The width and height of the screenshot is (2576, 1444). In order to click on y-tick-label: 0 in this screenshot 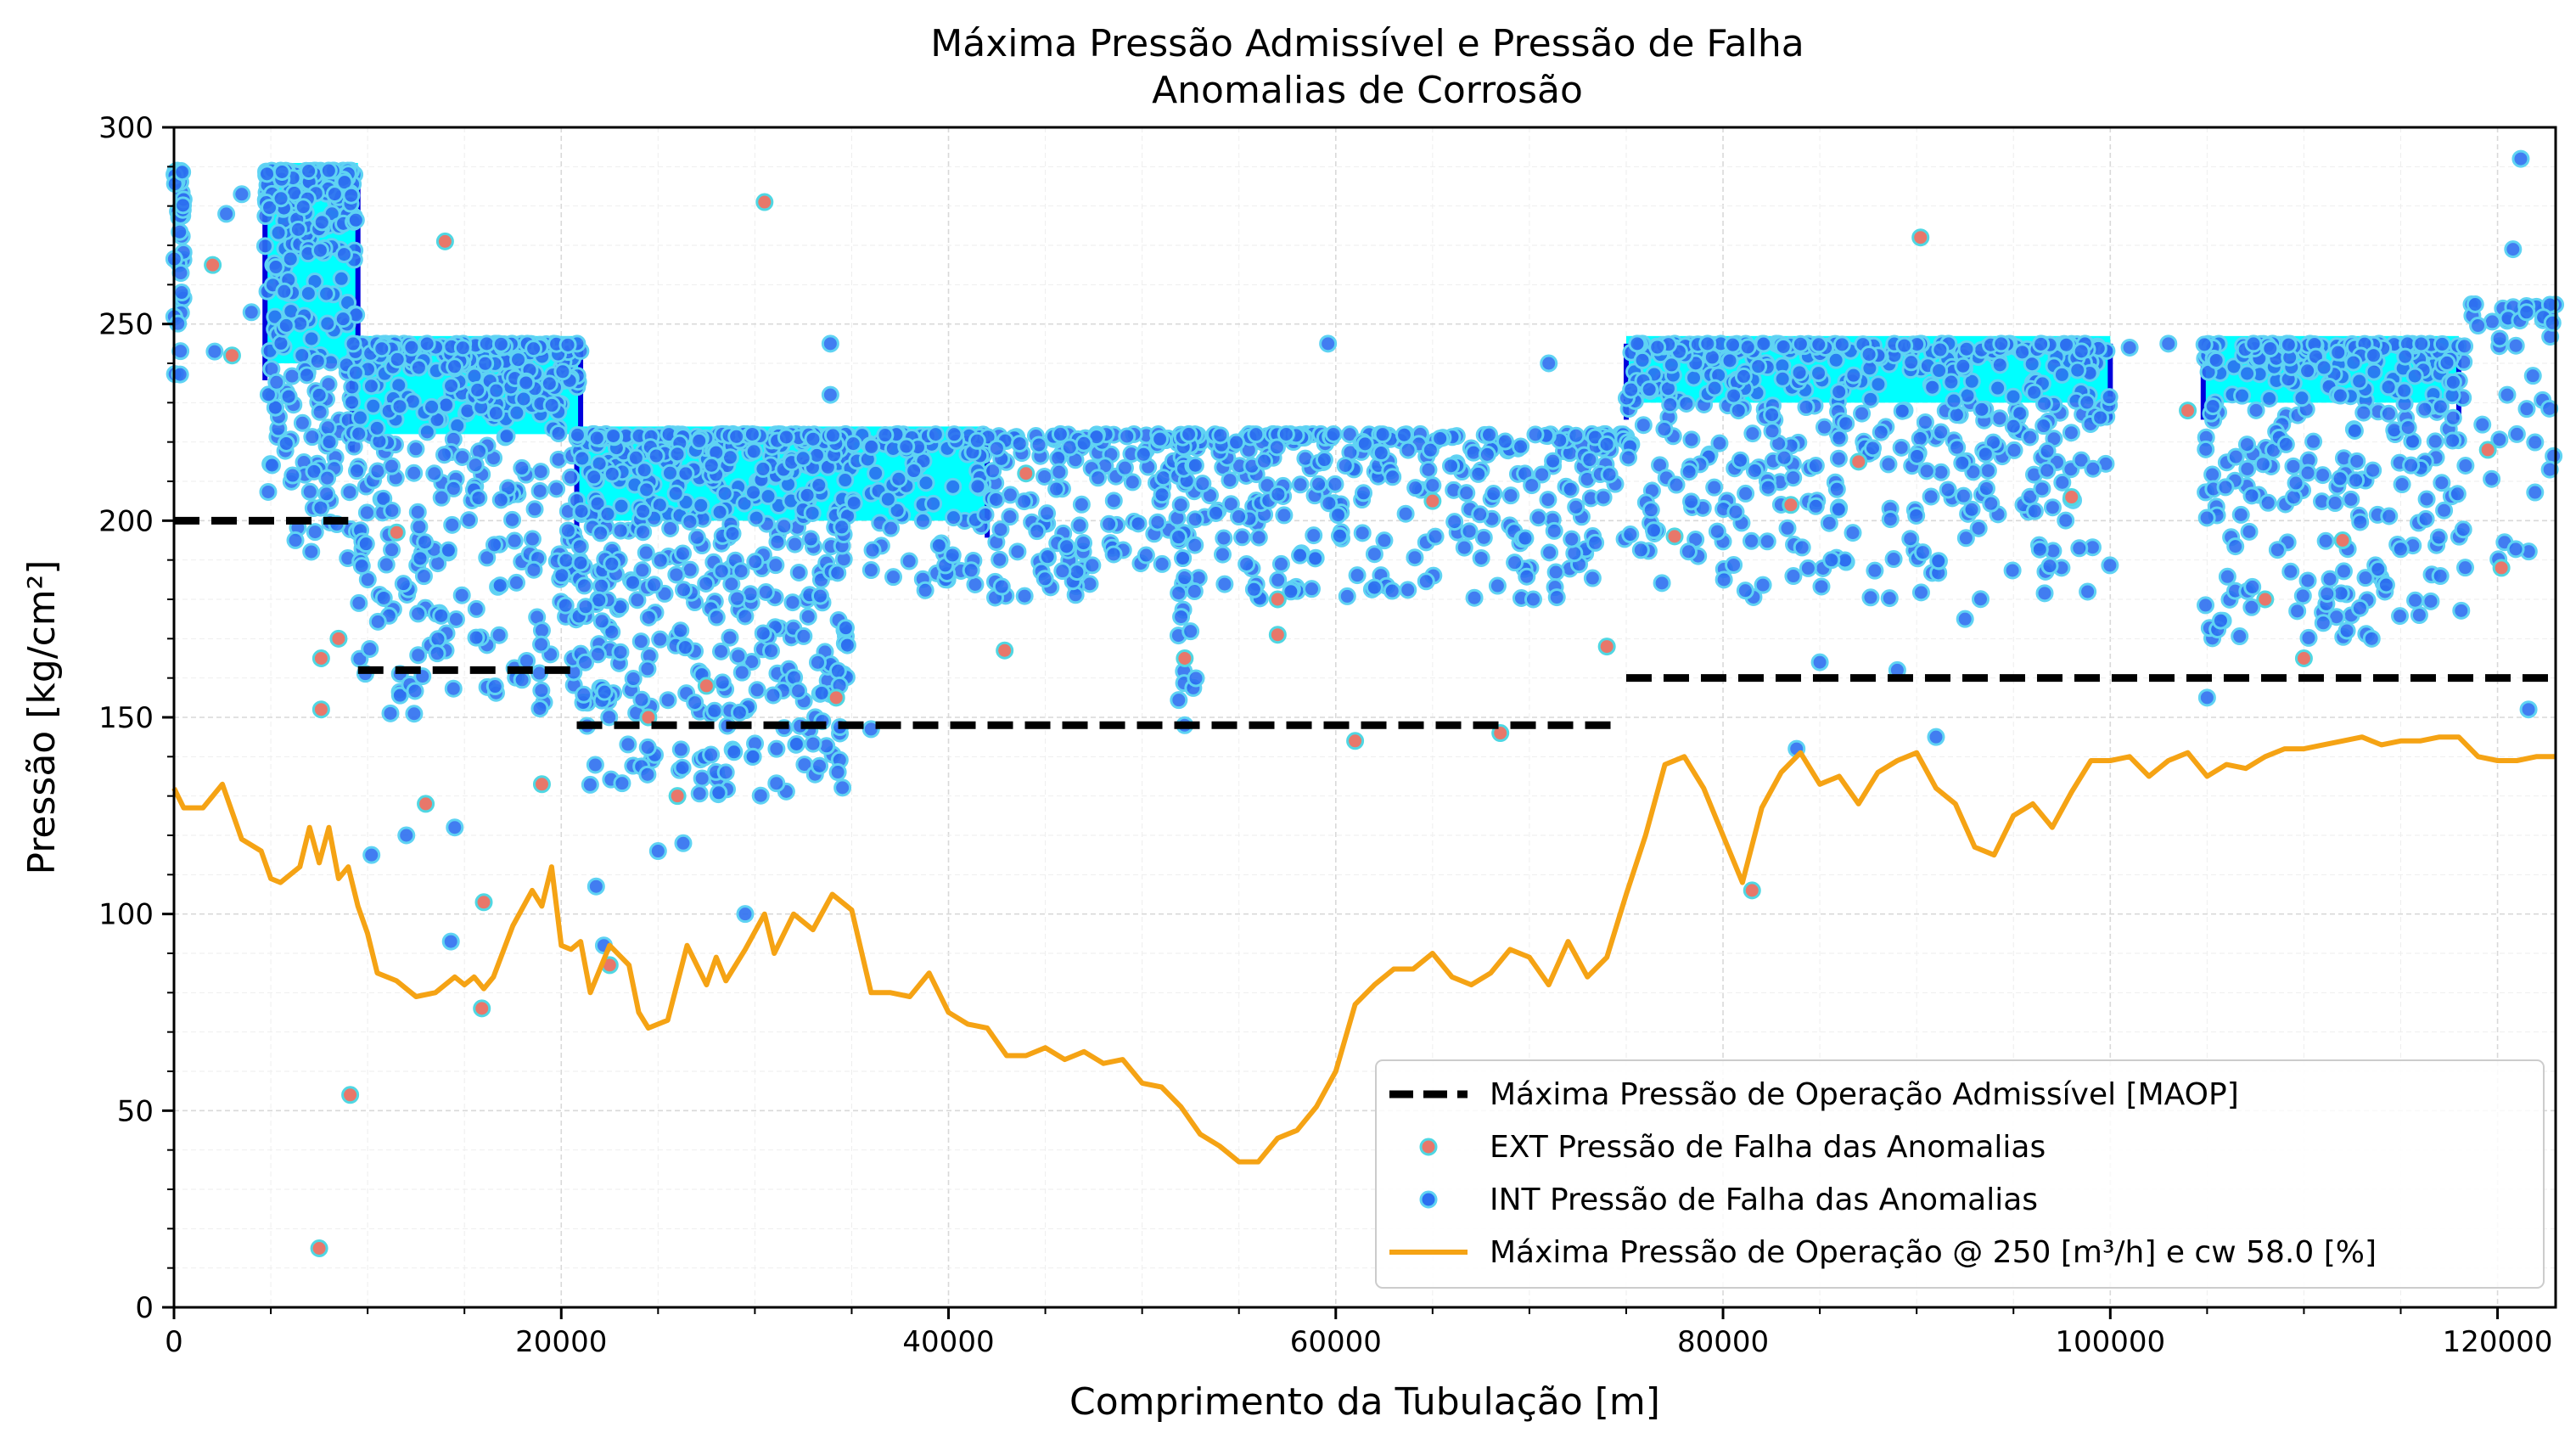, I will do `click(144, 1308)`.